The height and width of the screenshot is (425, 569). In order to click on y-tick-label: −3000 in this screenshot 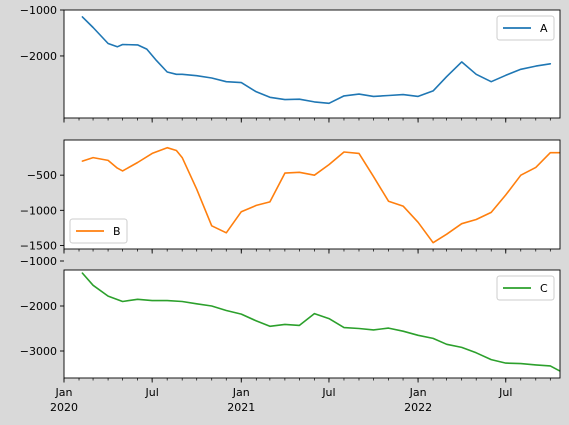, I will do `click(38, 351)`.